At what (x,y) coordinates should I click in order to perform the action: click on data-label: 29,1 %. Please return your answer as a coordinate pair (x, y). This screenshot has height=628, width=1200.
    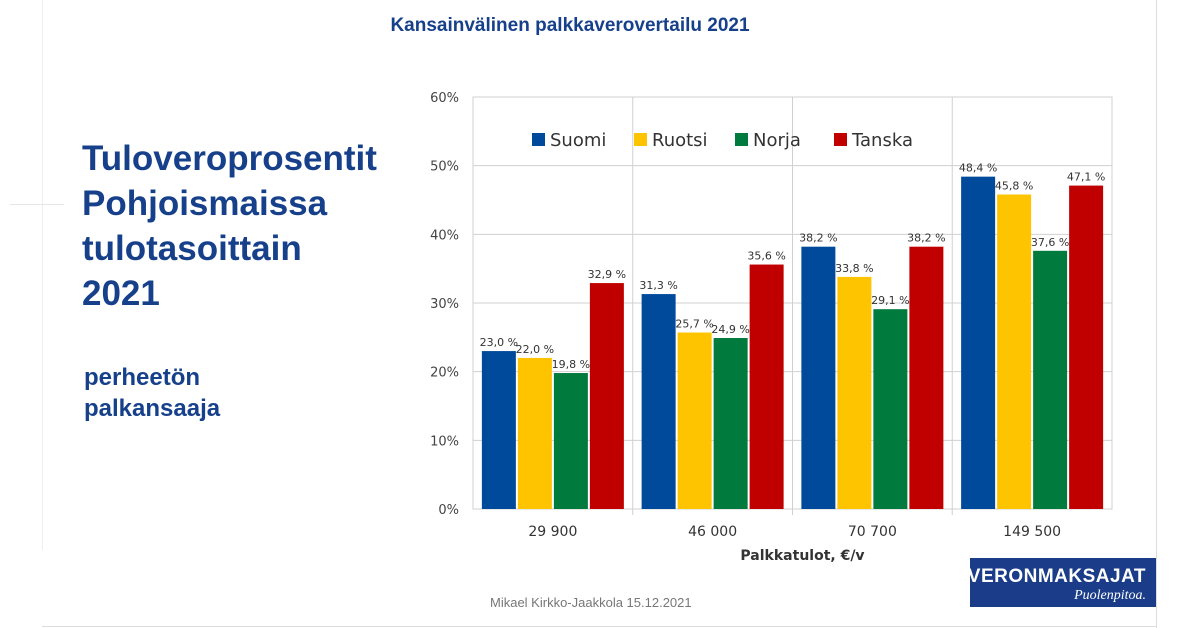
    Looking at the image, I should click on (890, 300).